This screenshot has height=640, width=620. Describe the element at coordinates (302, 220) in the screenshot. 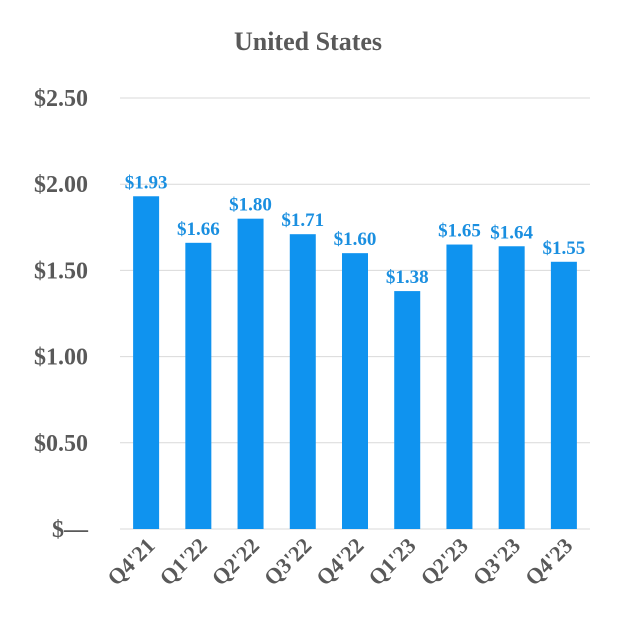

I see `data-label: $1.71` at that location.